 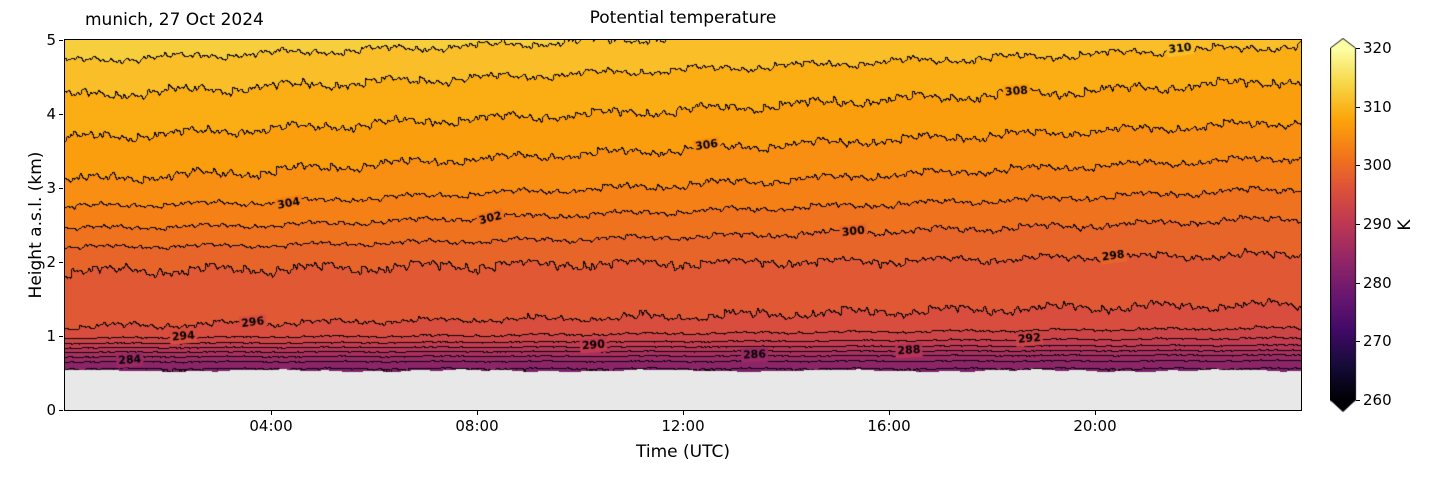 What do you see at coordinates (477, 426) in the screenshot?
I see `x-tick-label: 08:00` at bounding box center [477, 426].